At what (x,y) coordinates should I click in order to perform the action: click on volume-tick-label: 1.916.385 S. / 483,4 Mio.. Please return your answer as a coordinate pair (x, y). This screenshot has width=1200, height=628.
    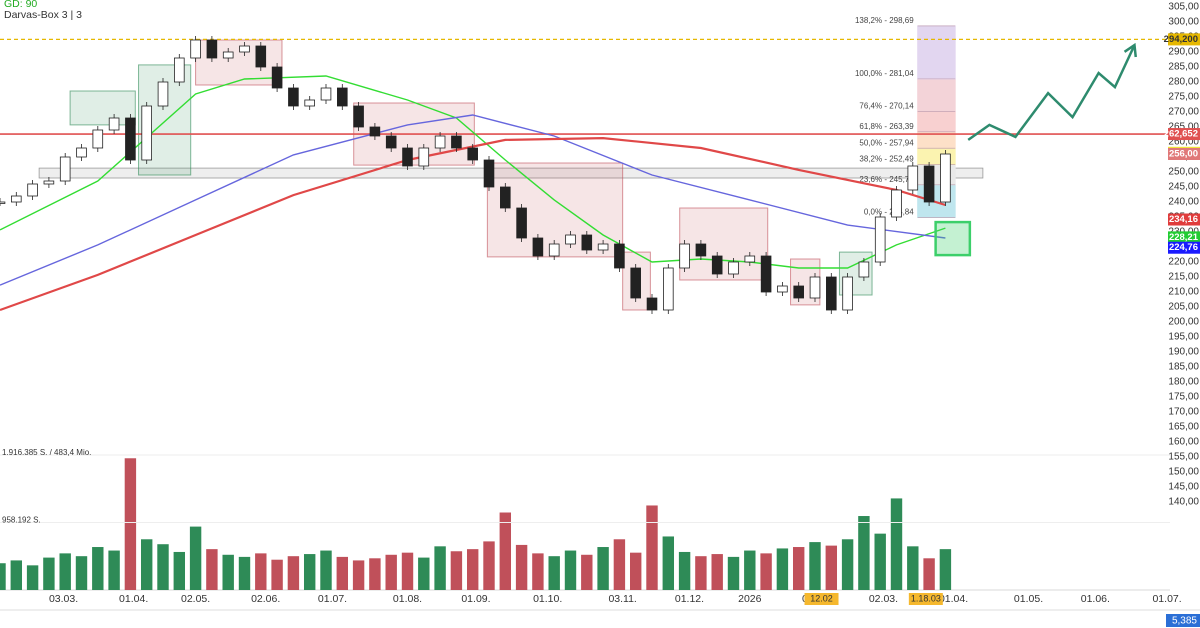
    Looking at the image, I should click on (46, 452).